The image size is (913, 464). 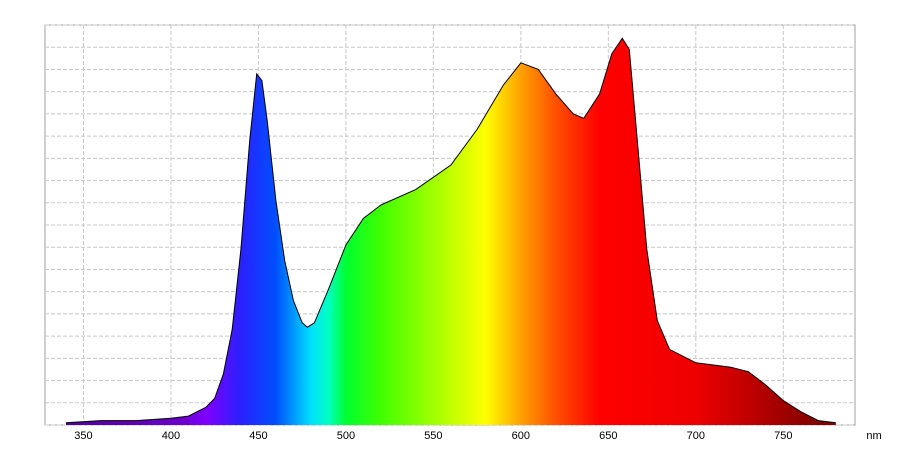 What do you see at coordinates (608, 436) in the screenshot?
I see `x-tick-label: 650` at bounding box center [608, 436].